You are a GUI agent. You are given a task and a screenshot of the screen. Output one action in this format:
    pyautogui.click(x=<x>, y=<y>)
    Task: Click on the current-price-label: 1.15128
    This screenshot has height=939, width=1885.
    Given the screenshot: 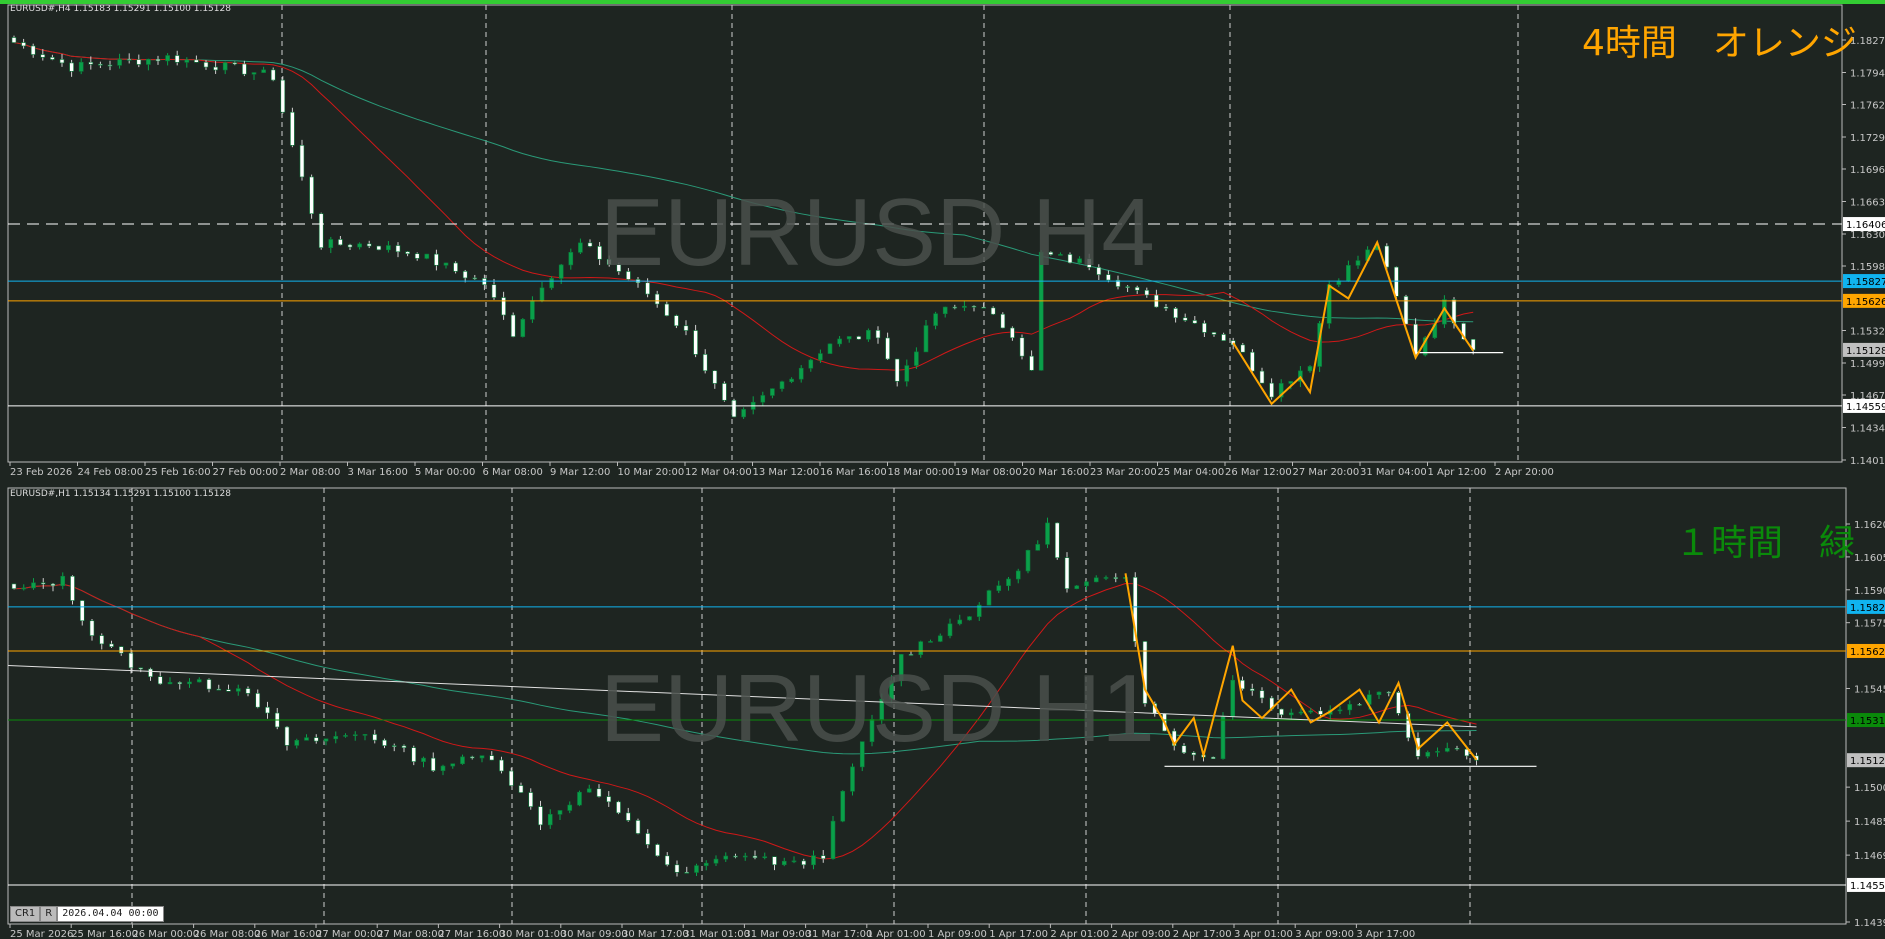 What is the action you would take?
    pyautogui.click(x=1867, y=761)
    